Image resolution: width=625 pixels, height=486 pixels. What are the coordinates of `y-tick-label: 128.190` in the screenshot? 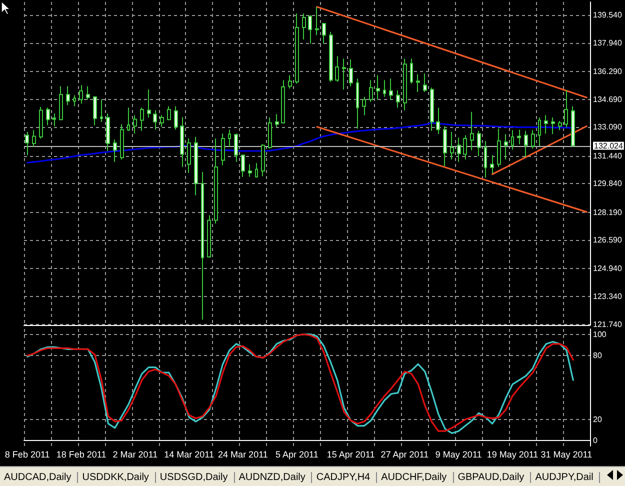 It's located at (607, 212).